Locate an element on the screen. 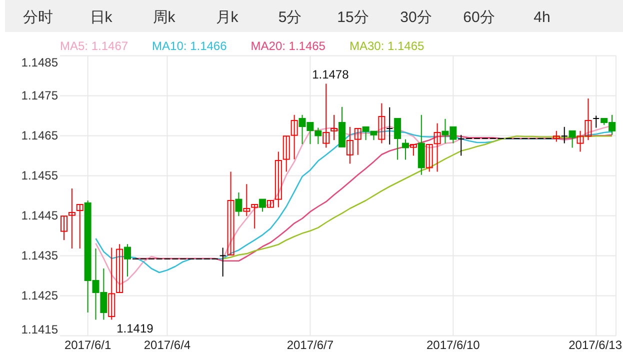 This screenshot has height=354, width=623. text: 60分 is located at coordinates (479, 17).